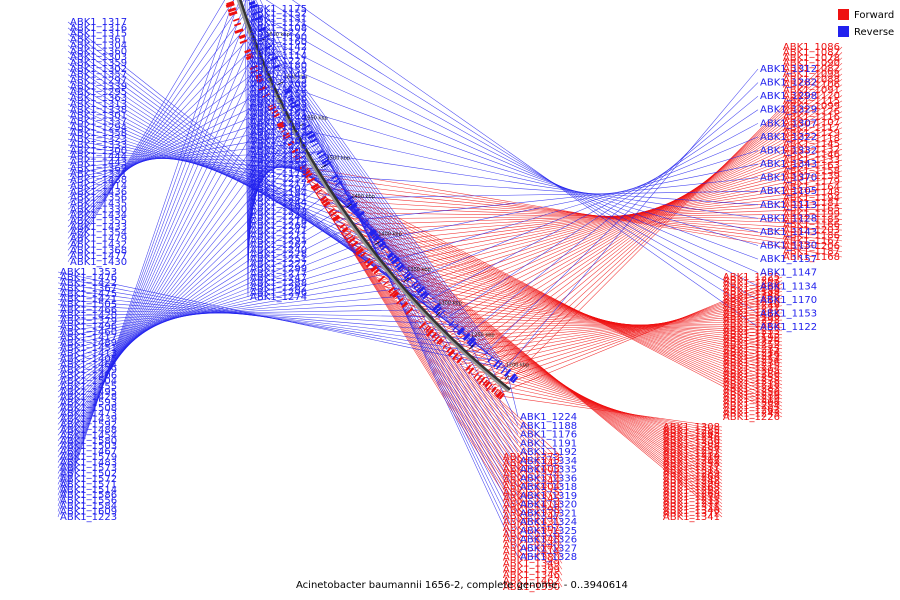 This screenshot has height=600, width=900. What do you see at coordinates (788, 313) in the screenshot?
I see `reverse-gene-label: ABK1_1153` at bounding box center [788, 313].